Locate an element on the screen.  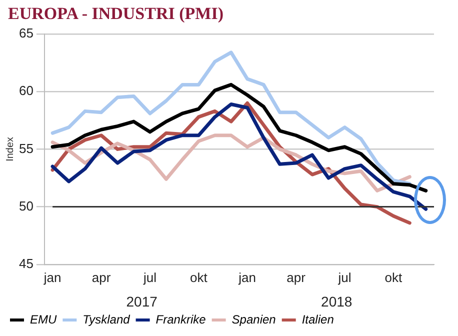
legend-label: Frankrike is located at coordinates (181, 319).